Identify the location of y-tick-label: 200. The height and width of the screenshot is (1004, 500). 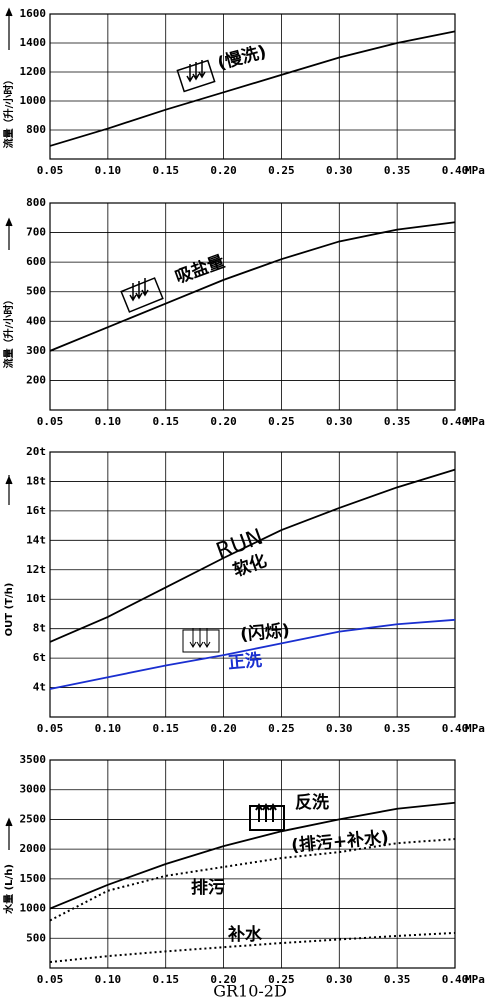
(36, 379).